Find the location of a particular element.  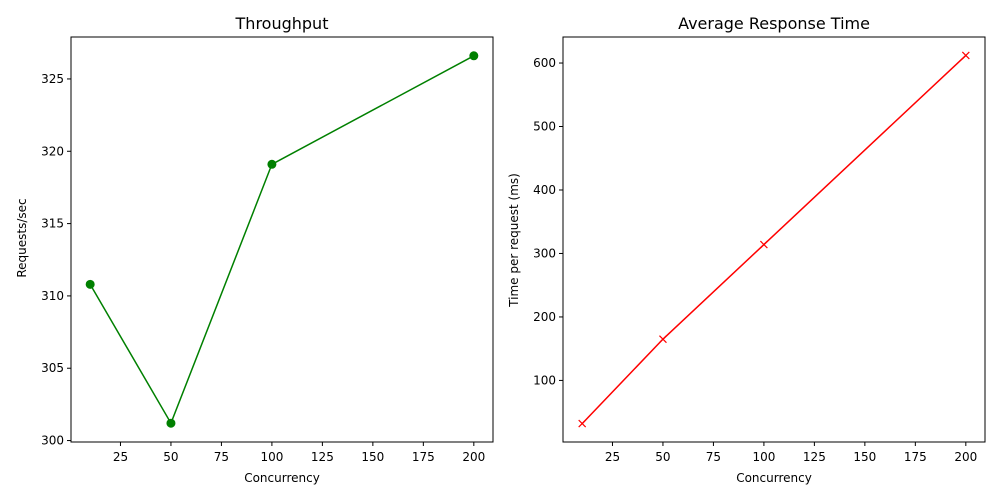

y-axis-label: Requests/sec is located at coordinates (22, 237).